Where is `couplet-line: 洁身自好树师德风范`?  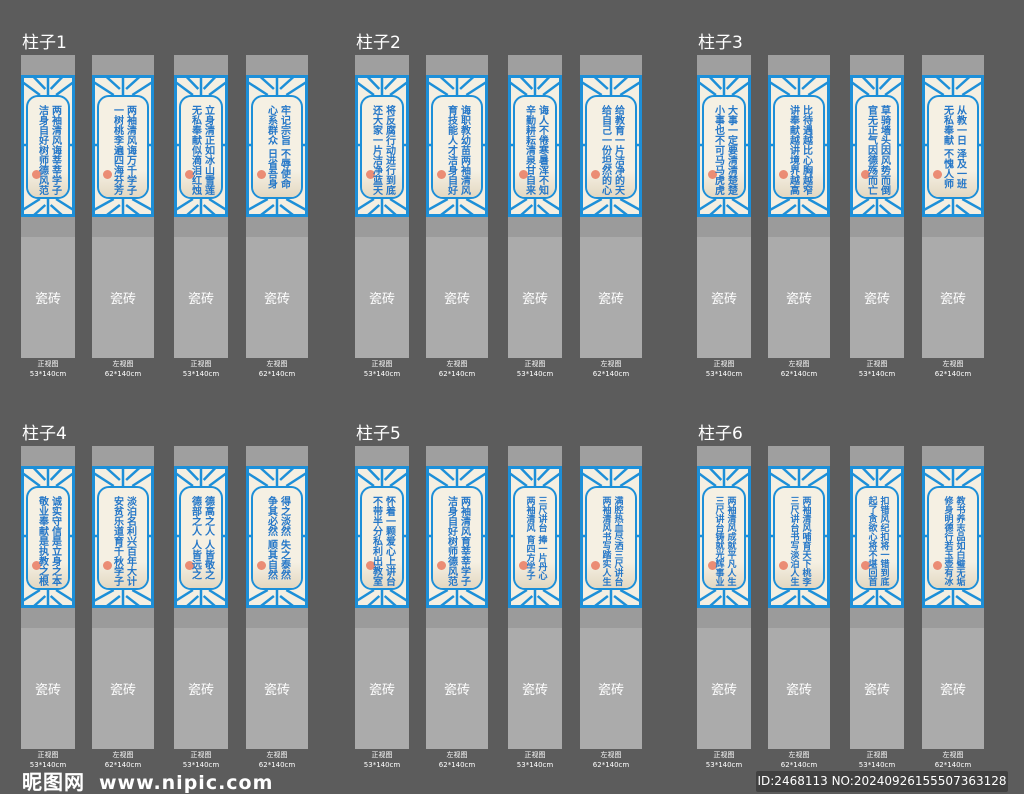
couplet-line: 洁身自好树师德风范 is located at coordinates (42, 150).